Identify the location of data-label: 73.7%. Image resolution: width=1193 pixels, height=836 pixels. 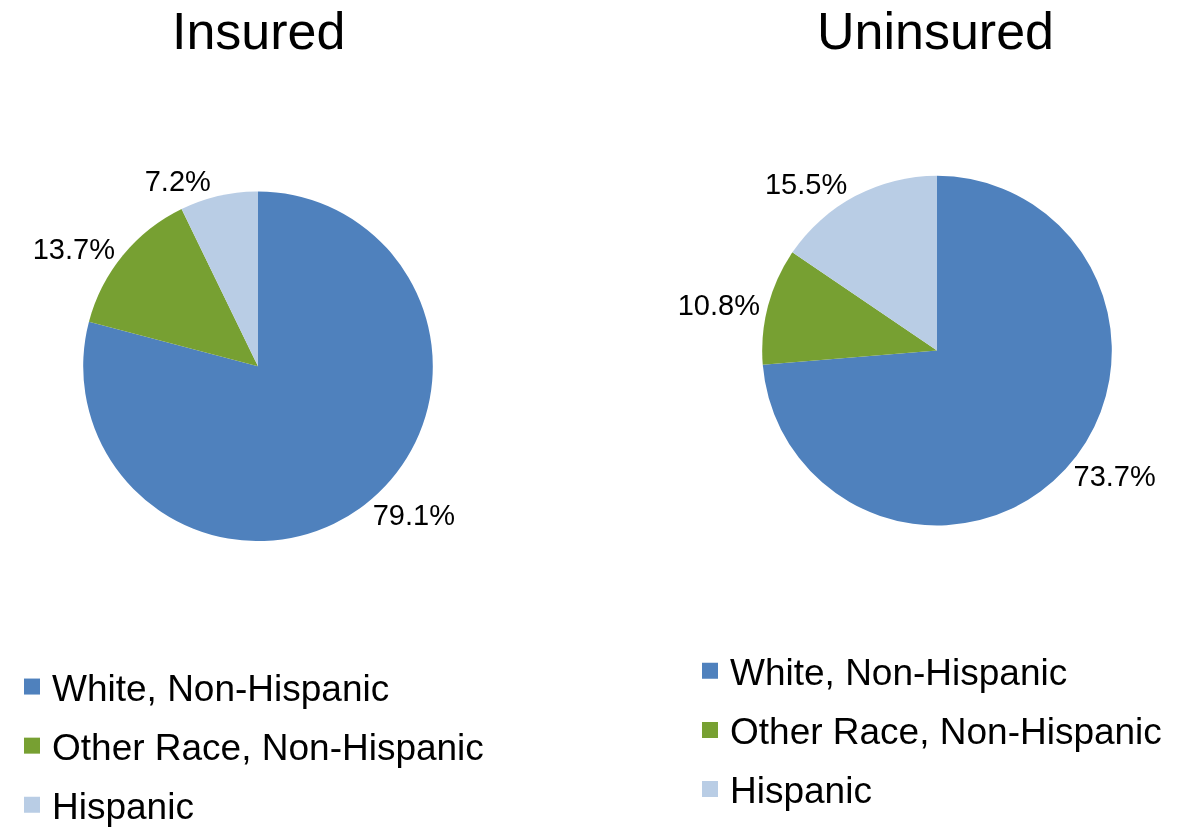
(1114, 476).